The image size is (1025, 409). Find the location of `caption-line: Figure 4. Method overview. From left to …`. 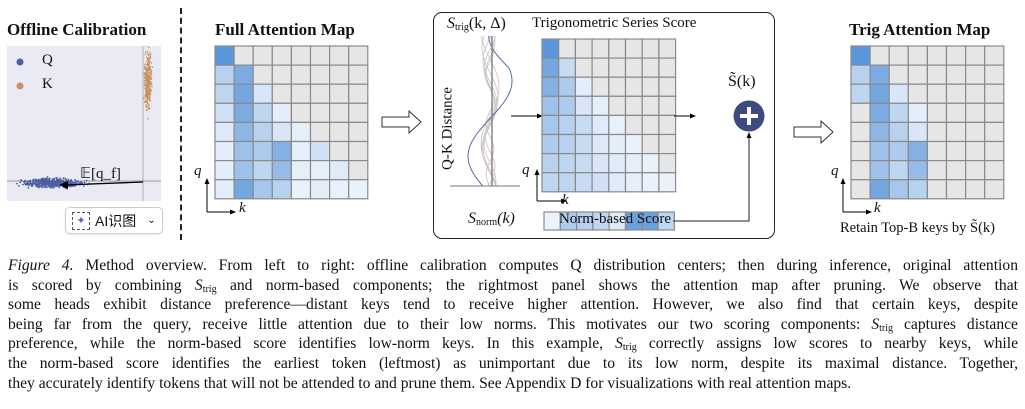

caption-line: Figure 4. Method overview. From left to … is located at coordinates (513, 266).